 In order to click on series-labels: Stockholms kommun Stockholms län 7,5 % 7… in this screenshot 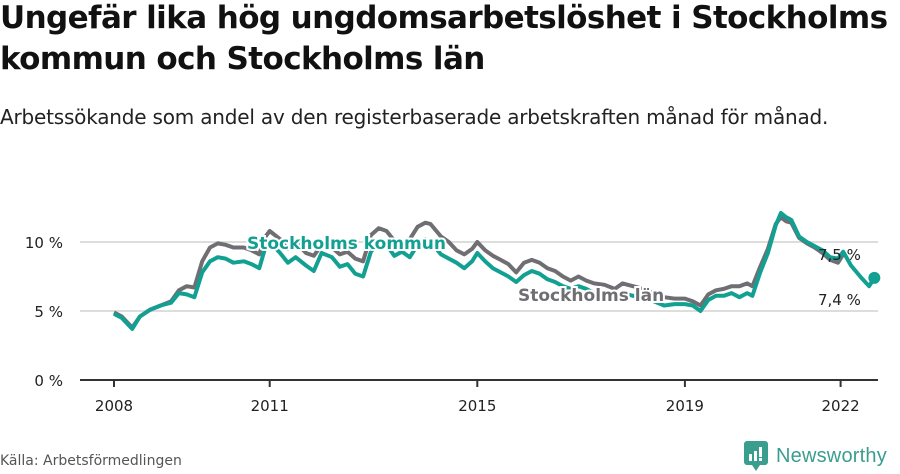, I will do `click(553, 270)`.